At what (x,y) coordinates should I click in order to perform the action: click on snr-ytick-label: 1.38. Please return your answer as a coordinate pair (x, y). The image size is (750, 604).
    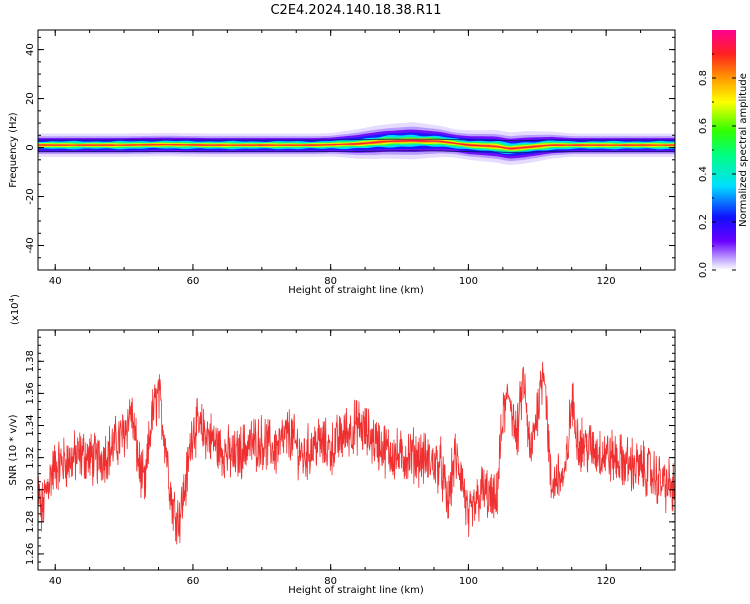
    Looking at the image, I should click on (30, 361).